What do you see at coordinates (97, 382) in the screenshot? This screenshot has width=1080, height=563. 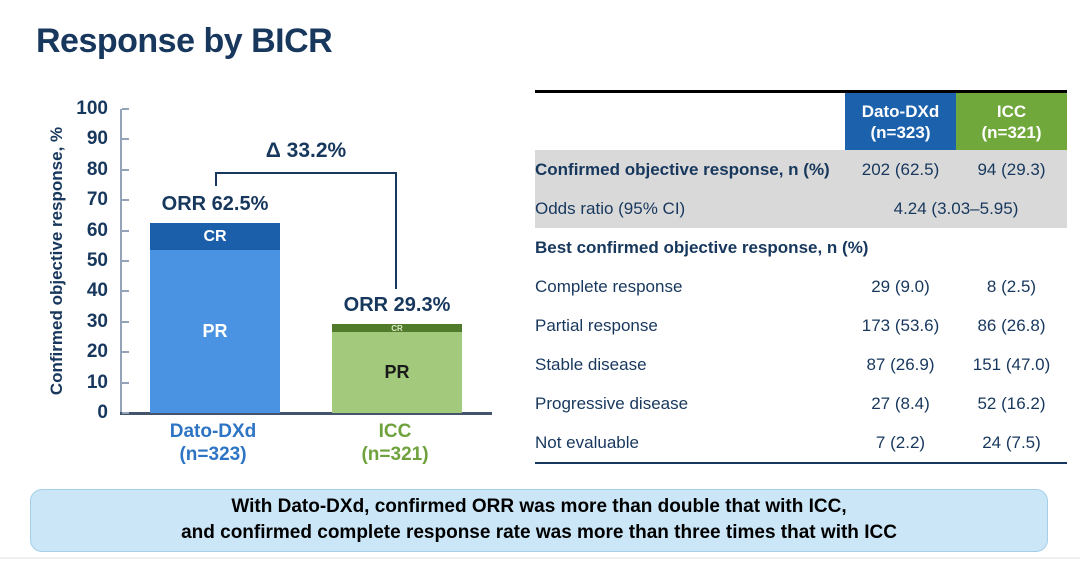 I see `y-tick-label: 10` at bounding box center [97, 382].